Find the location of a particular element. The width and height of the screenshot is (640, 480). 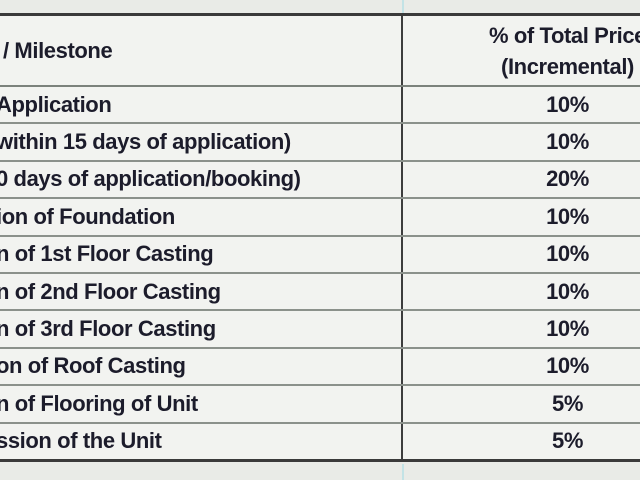

milestone-cell: on of Roof Casting is located at coordinates (201, 367).